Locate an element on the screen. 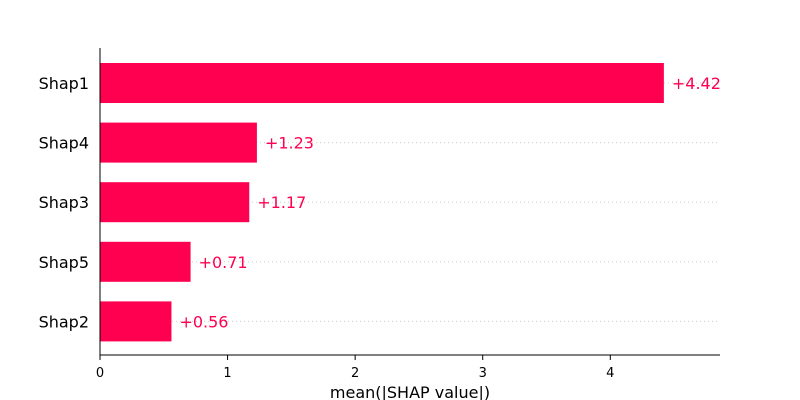 Image resolution: width=800 pixels, height=400 pixels. category-labels: Shap1 Shap4 Shap3 Shap5 Shap2 is located at coordinates (64, 202).